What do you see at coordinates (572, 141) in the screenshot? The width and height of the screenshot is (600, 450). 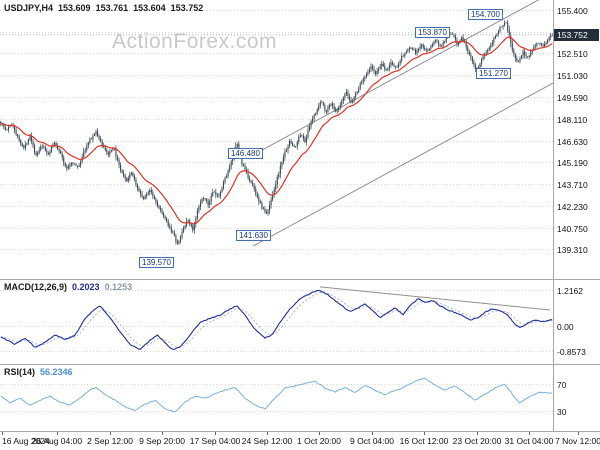 I see `price-axis-label: 146.630` at bounding box center [572, 141].